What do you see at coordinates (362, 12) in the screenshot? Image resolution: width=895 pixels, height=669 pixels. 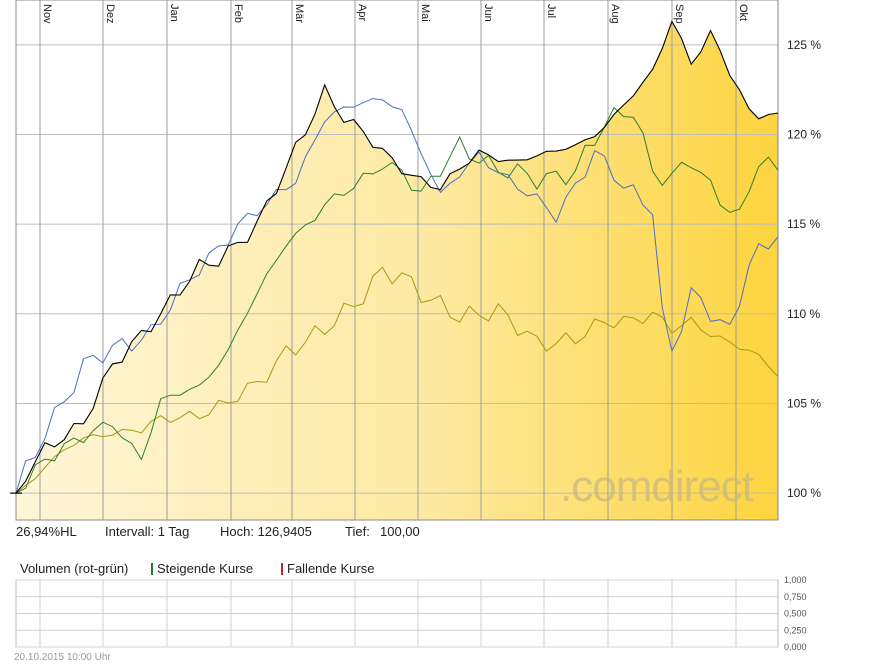 I see `x-tick-label: Apr` at bounding box center [362, 12].